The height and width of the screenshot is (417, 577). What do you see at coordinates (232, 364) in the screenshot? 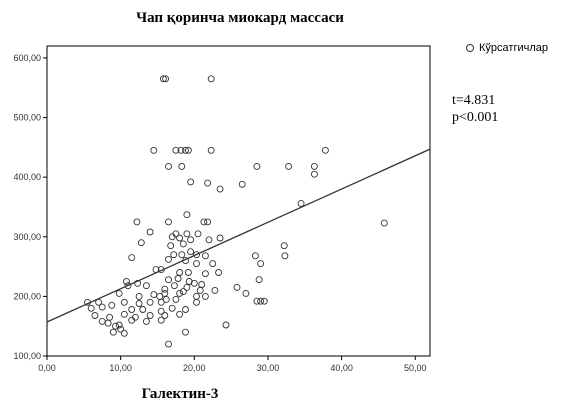
I see `x-axis-ticks: 0,00 10,00 20,00 30,00 40,00 50,00` at bounding box center [232, 364].